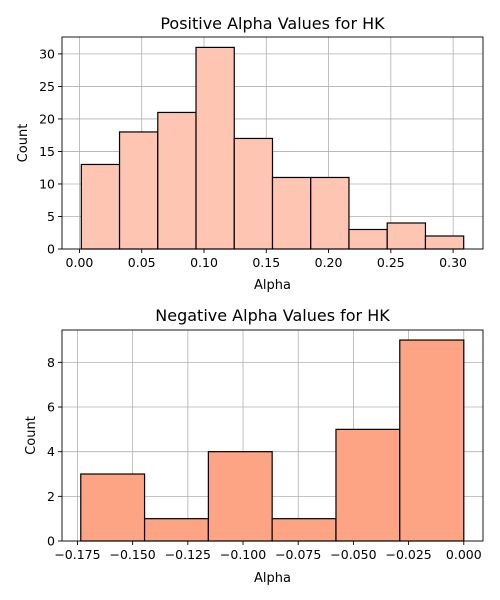  Describe the element at coordinates (51, 496) in the screenshot. I see `y-tick-label: 2` at that location.